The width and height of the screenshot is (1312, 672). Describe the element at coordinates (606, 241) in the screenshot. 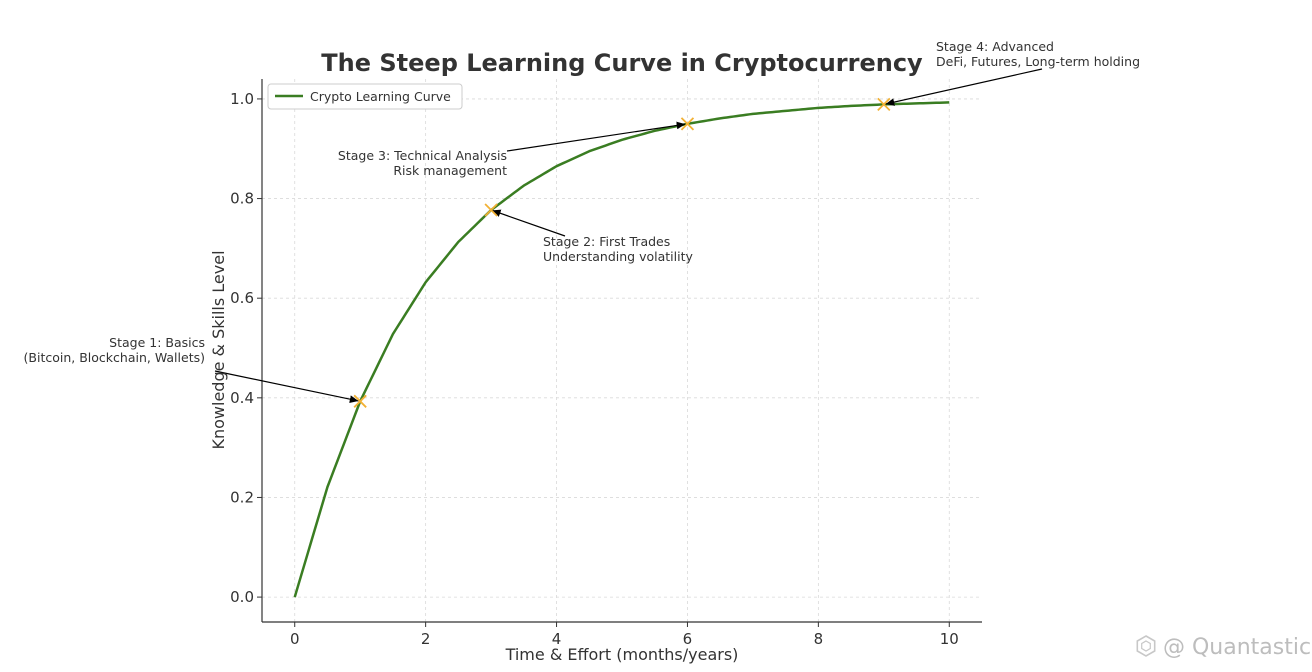

I see `annotation-label: Stage 2: First Trades` at that location.